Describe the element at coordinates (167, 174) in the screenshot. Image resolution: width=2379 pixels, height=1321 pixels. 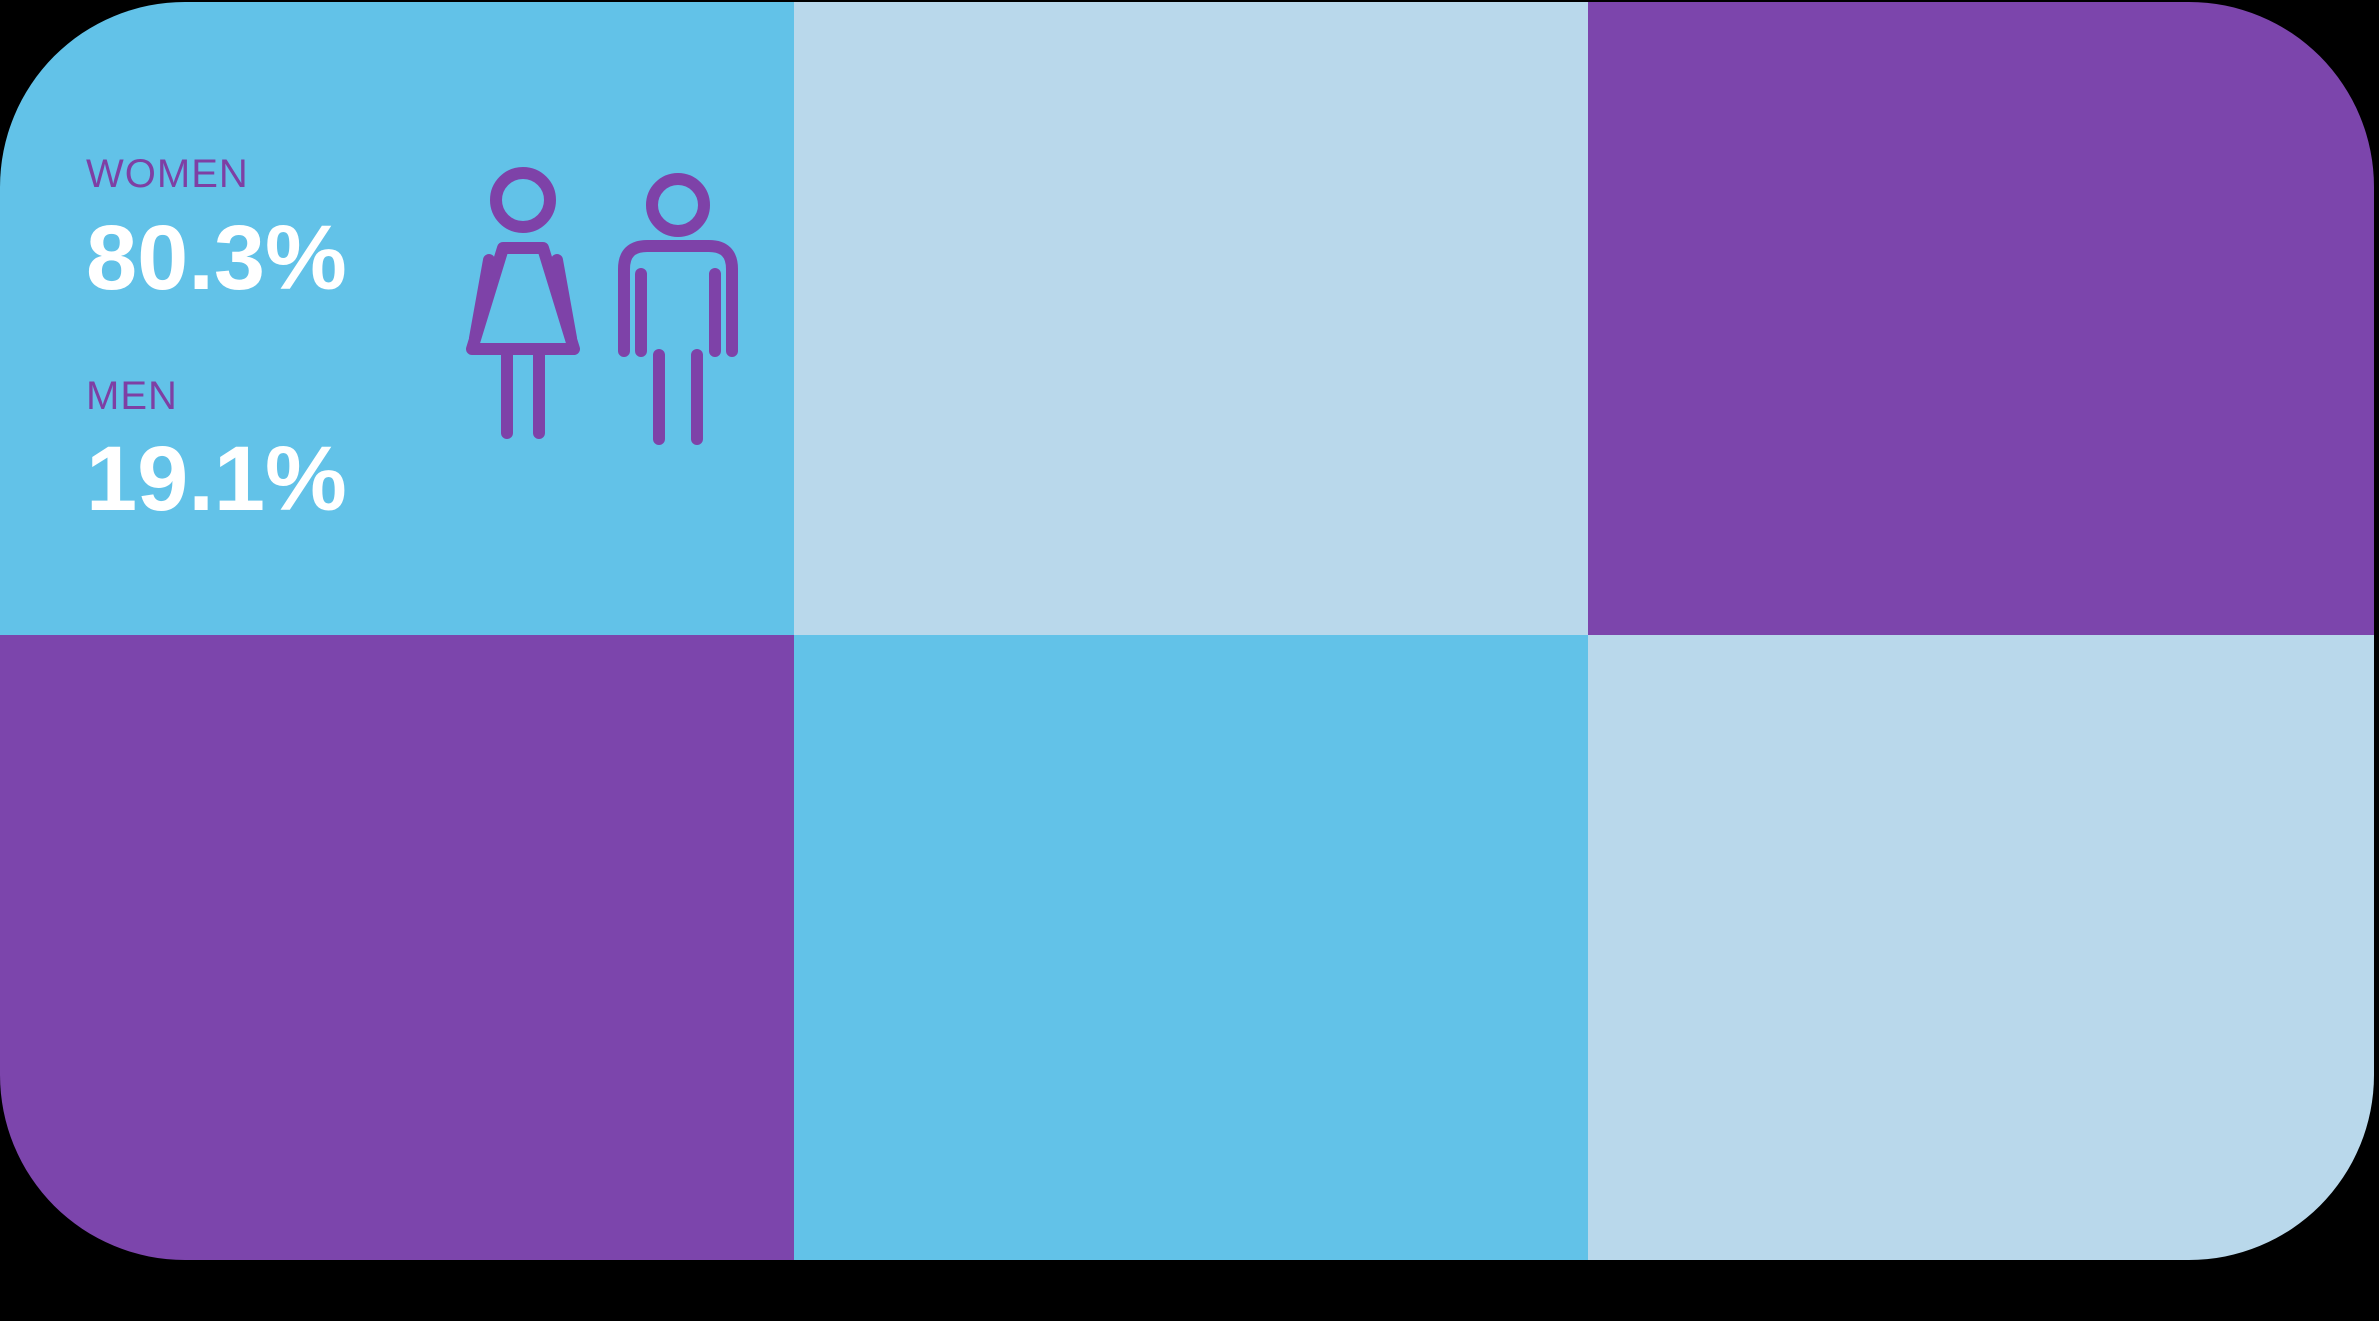
I see `women-label: WOMEN` at that location.